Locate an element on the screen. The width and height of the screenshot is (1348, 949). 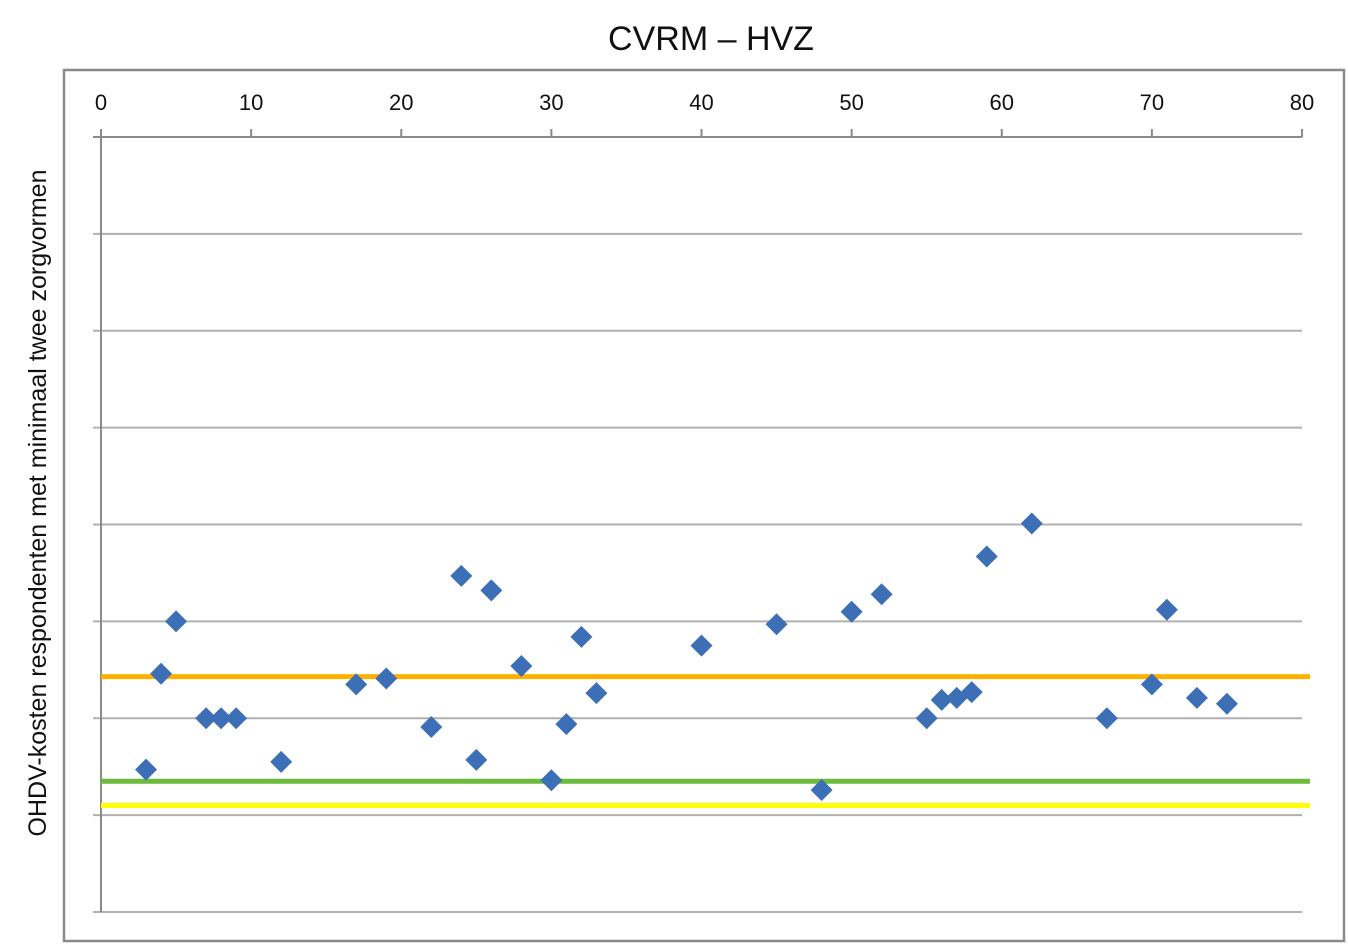
chart-title: CVRM – HVZ is located at coordinates (711, 39).